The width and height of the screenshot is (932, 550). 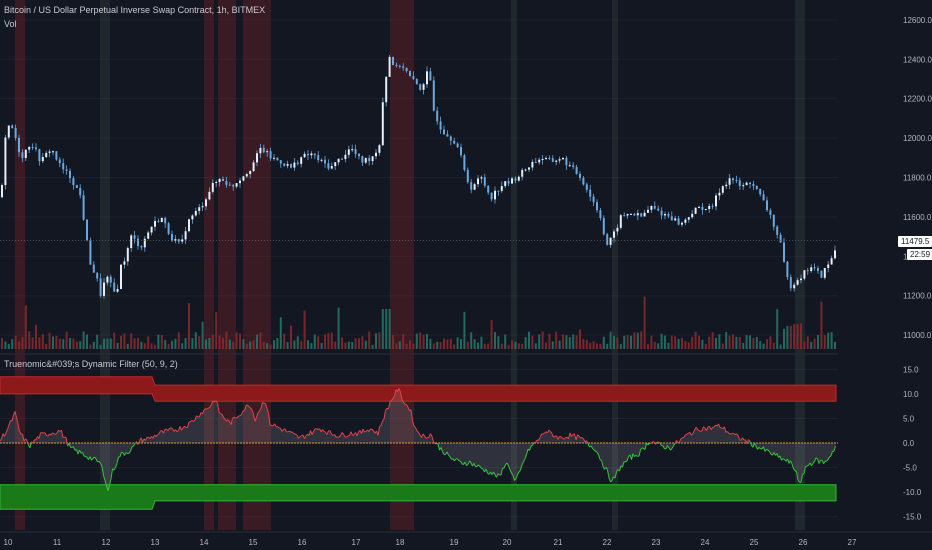 I want to click on volume-label: Vol, so click(x=10, y=24).